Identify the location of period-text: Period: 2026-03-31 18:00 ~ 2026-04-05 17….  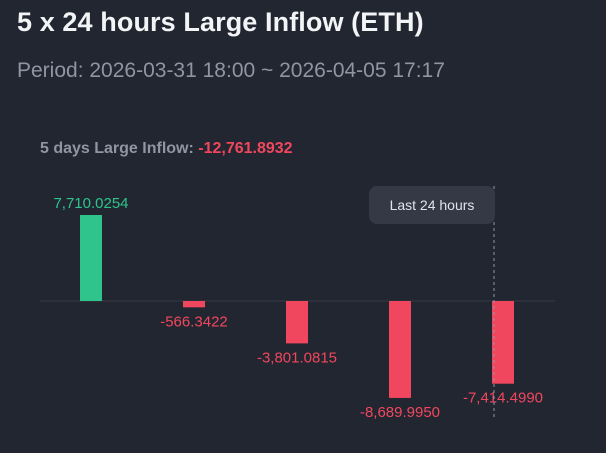
(231, 70).